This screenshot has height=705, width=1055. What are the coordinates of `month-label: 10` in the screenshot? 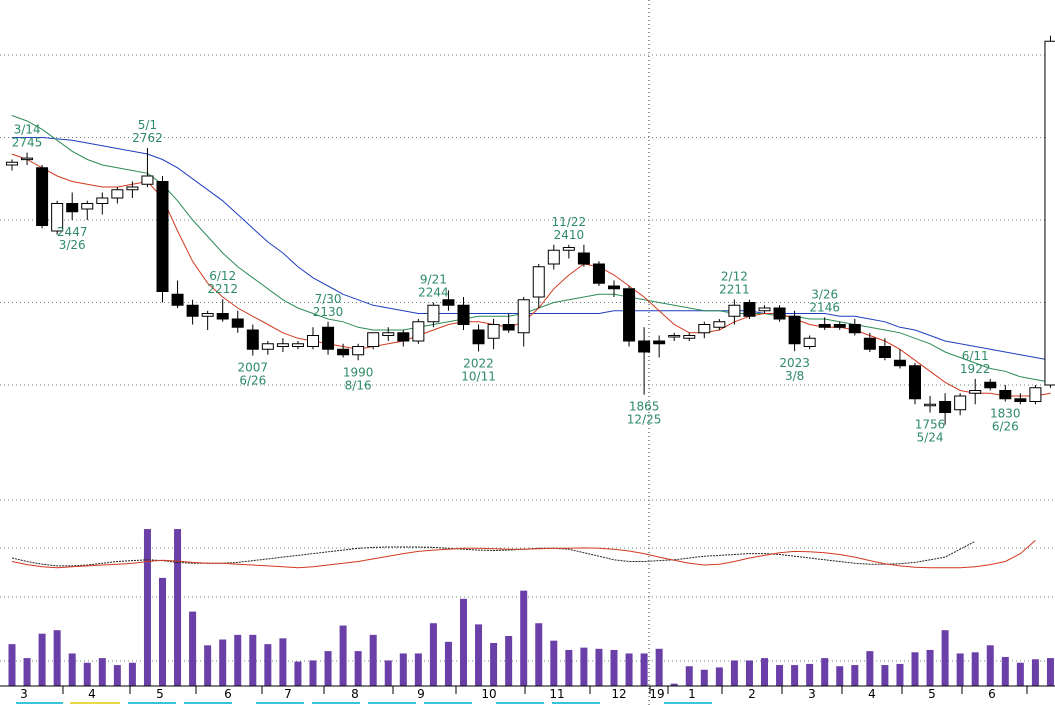 It's located at (488, 694).